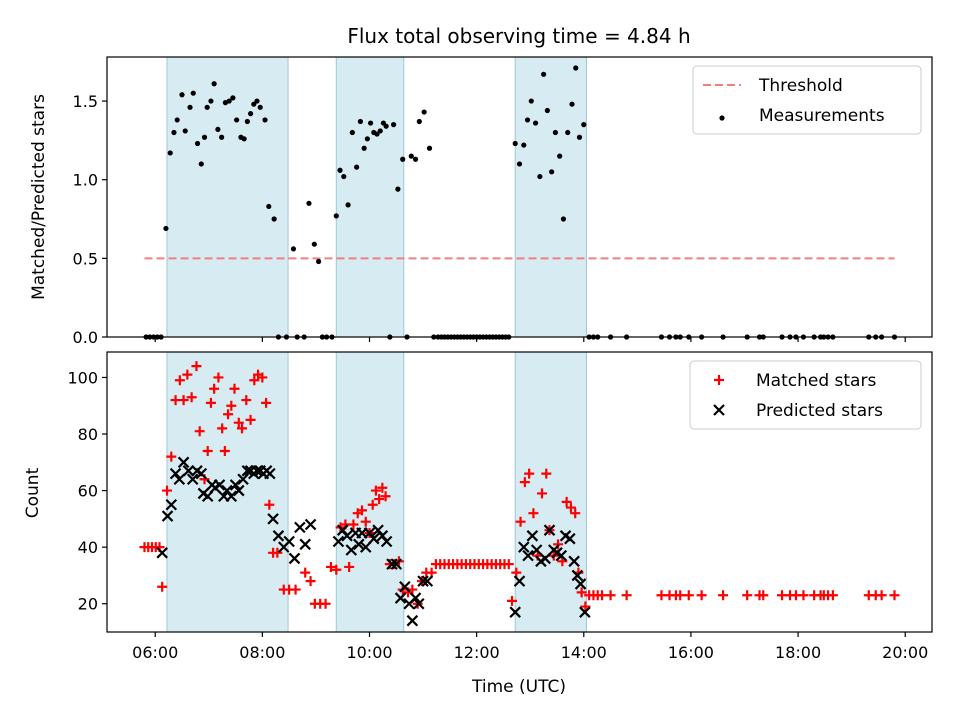  What do you see at coordinates (88, 604) in the screenshot?
I see `y-tick-label: 20` at bounding box center [88, 604].